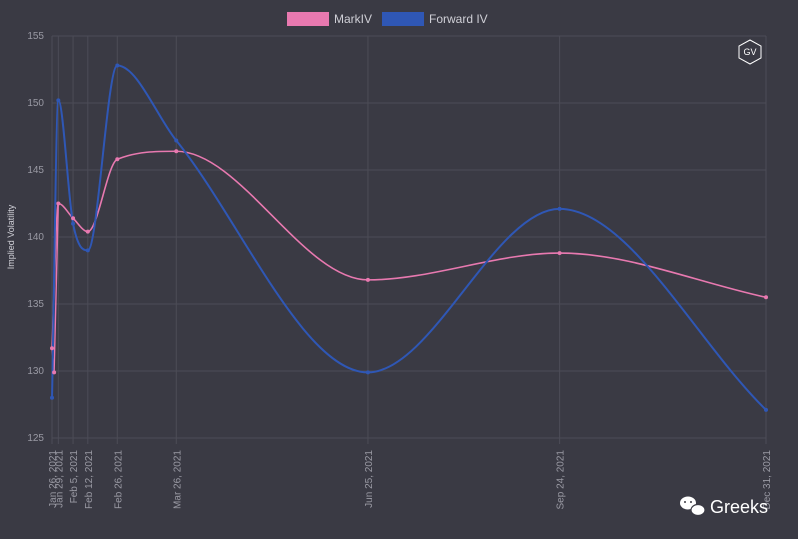 The width and height of the screenshot is (798, 539). Describe the element at coordinates (59, 479) in the screenshot. I see `x-tick-label: Jan 29, 2021` at that location.